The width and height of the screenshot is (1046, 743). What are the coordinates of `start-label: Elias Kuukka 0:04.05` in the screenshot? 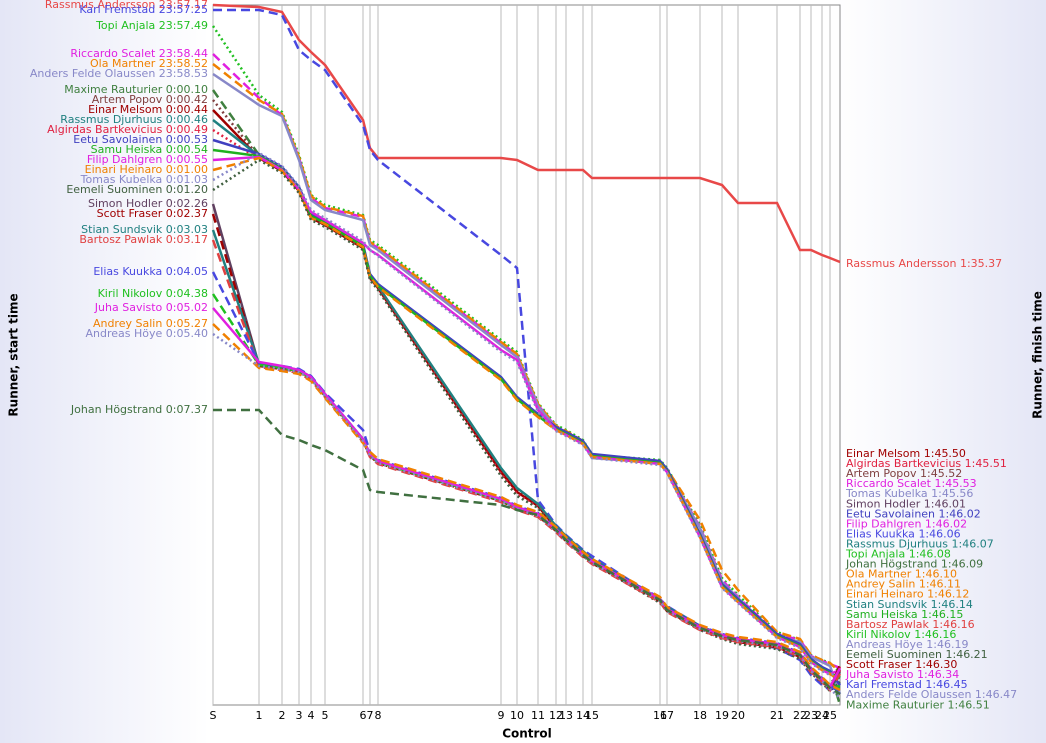 It's located at (150, 271).